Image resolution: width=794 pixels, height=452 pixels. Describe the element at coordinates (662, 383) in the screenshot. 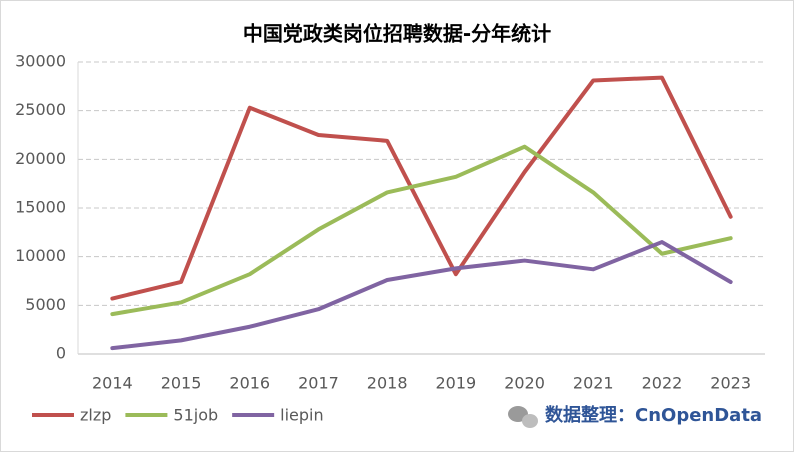

I see `x-tick-label: 2022` at that location.